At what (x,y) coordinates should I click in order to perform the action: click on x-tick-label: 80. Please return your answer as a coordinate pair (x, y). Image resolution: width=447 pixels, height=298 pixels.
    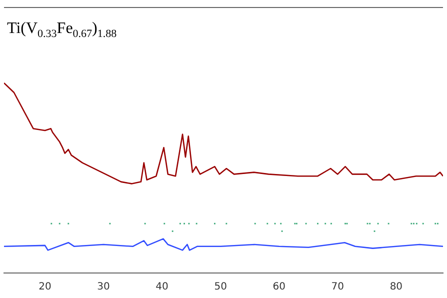
    Looking at the image, I should click on (396, 287).